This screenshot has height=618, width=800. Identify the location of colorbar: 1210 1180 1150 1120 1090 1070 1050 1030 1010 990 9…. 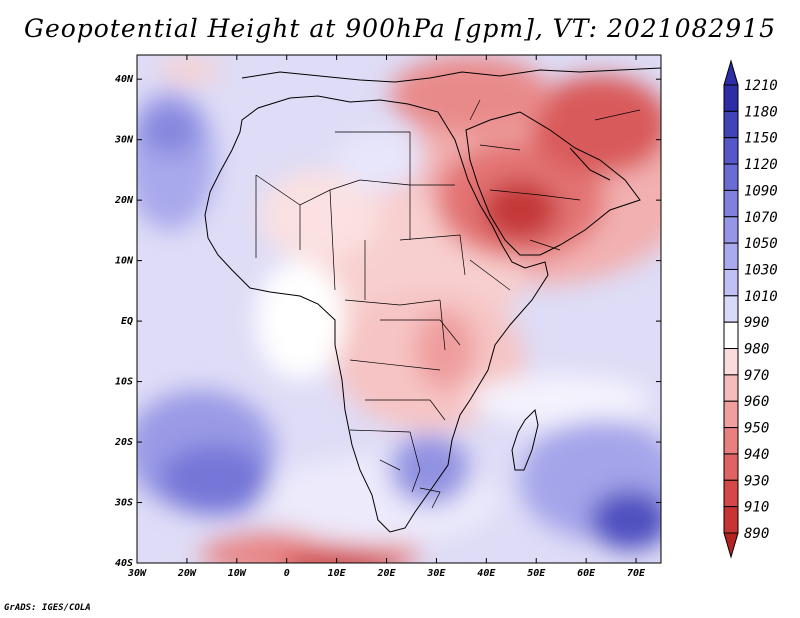
(750, 309).